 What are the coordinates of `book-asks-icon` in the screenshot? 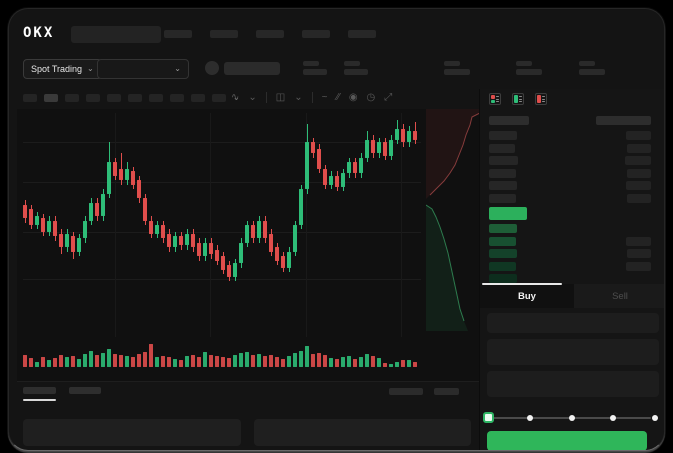 It's located at (541, 99).